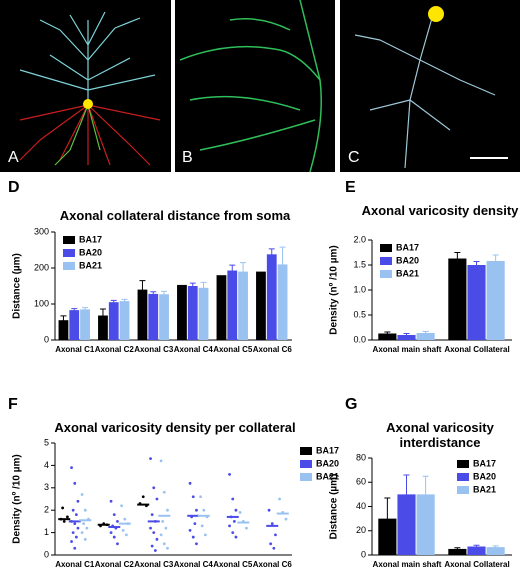 The image size is (520, 567). Describe the element at coordinates (194, 349) in the screenshot. I see `x-tick-label: Axonal C4` at that location.